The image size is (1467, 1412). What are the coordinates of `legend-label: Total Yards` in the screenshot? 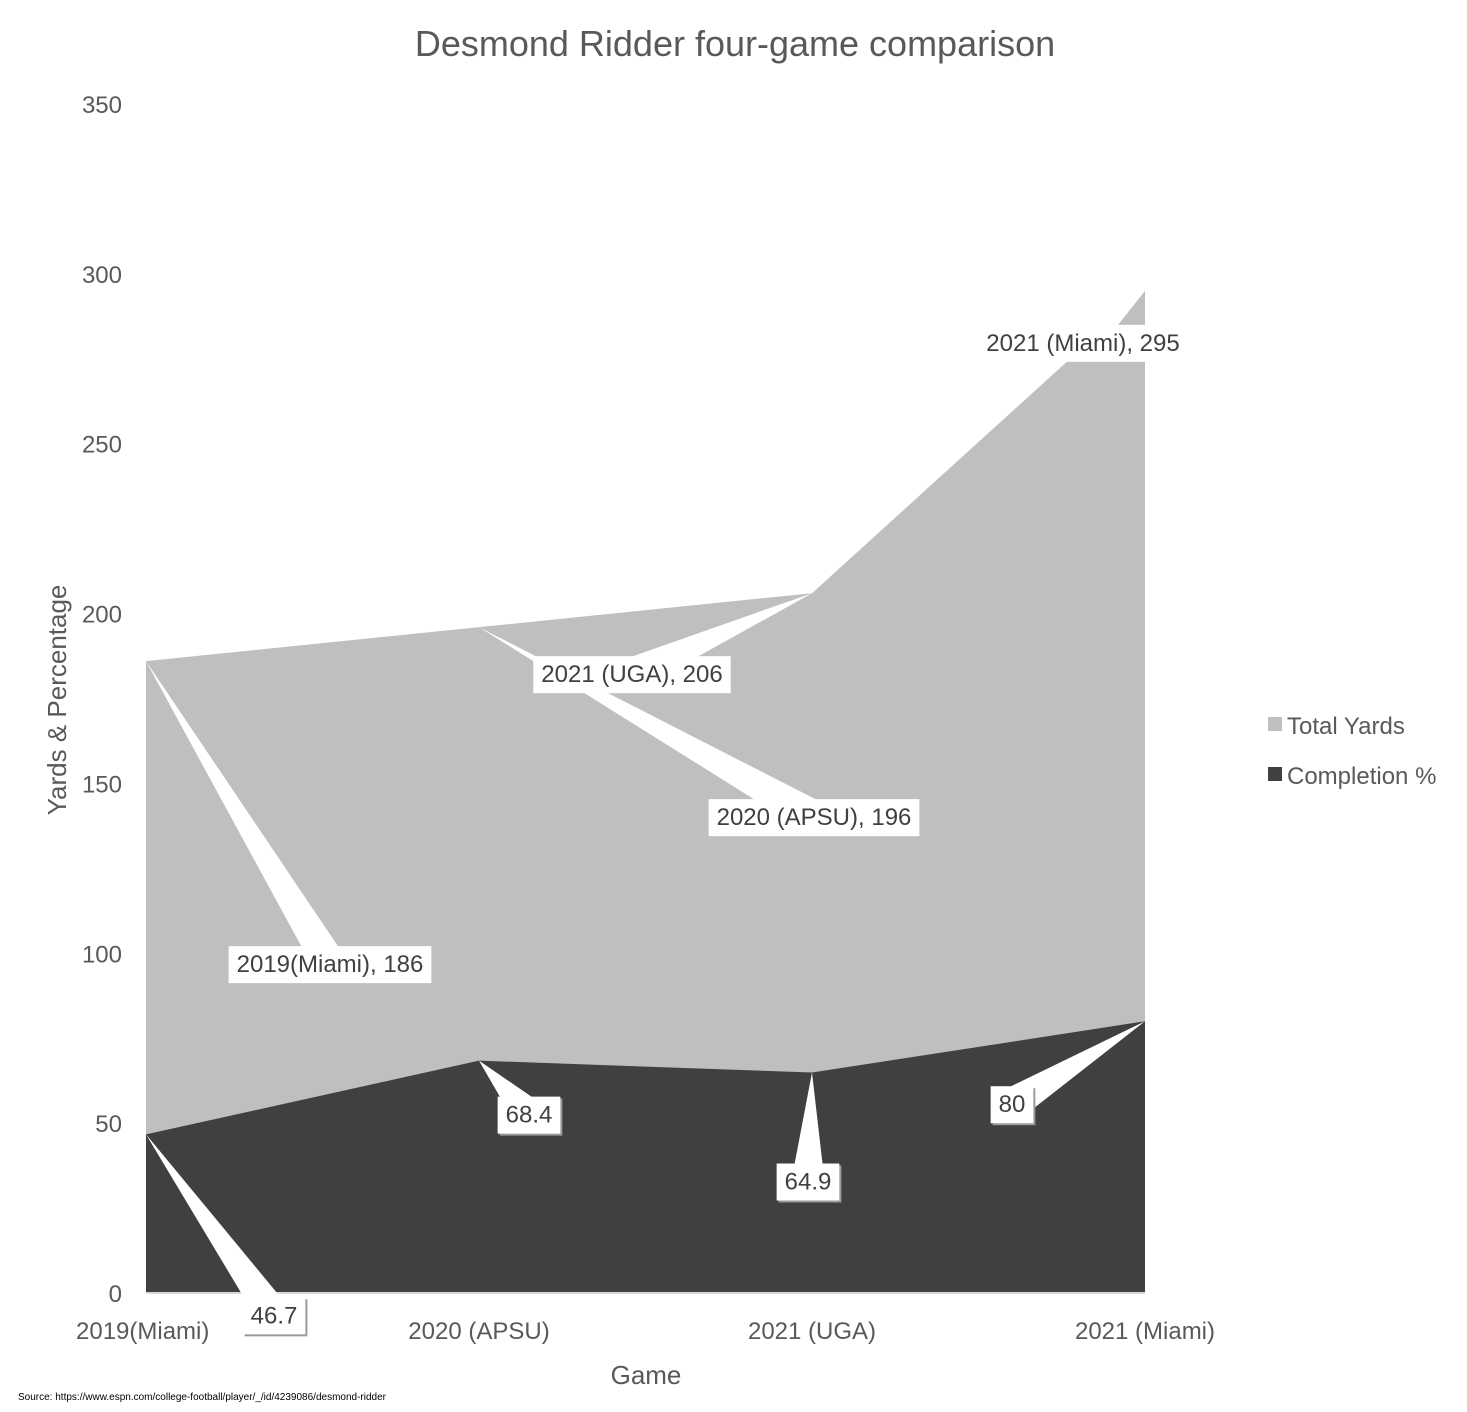 It's located at (1346, 726).